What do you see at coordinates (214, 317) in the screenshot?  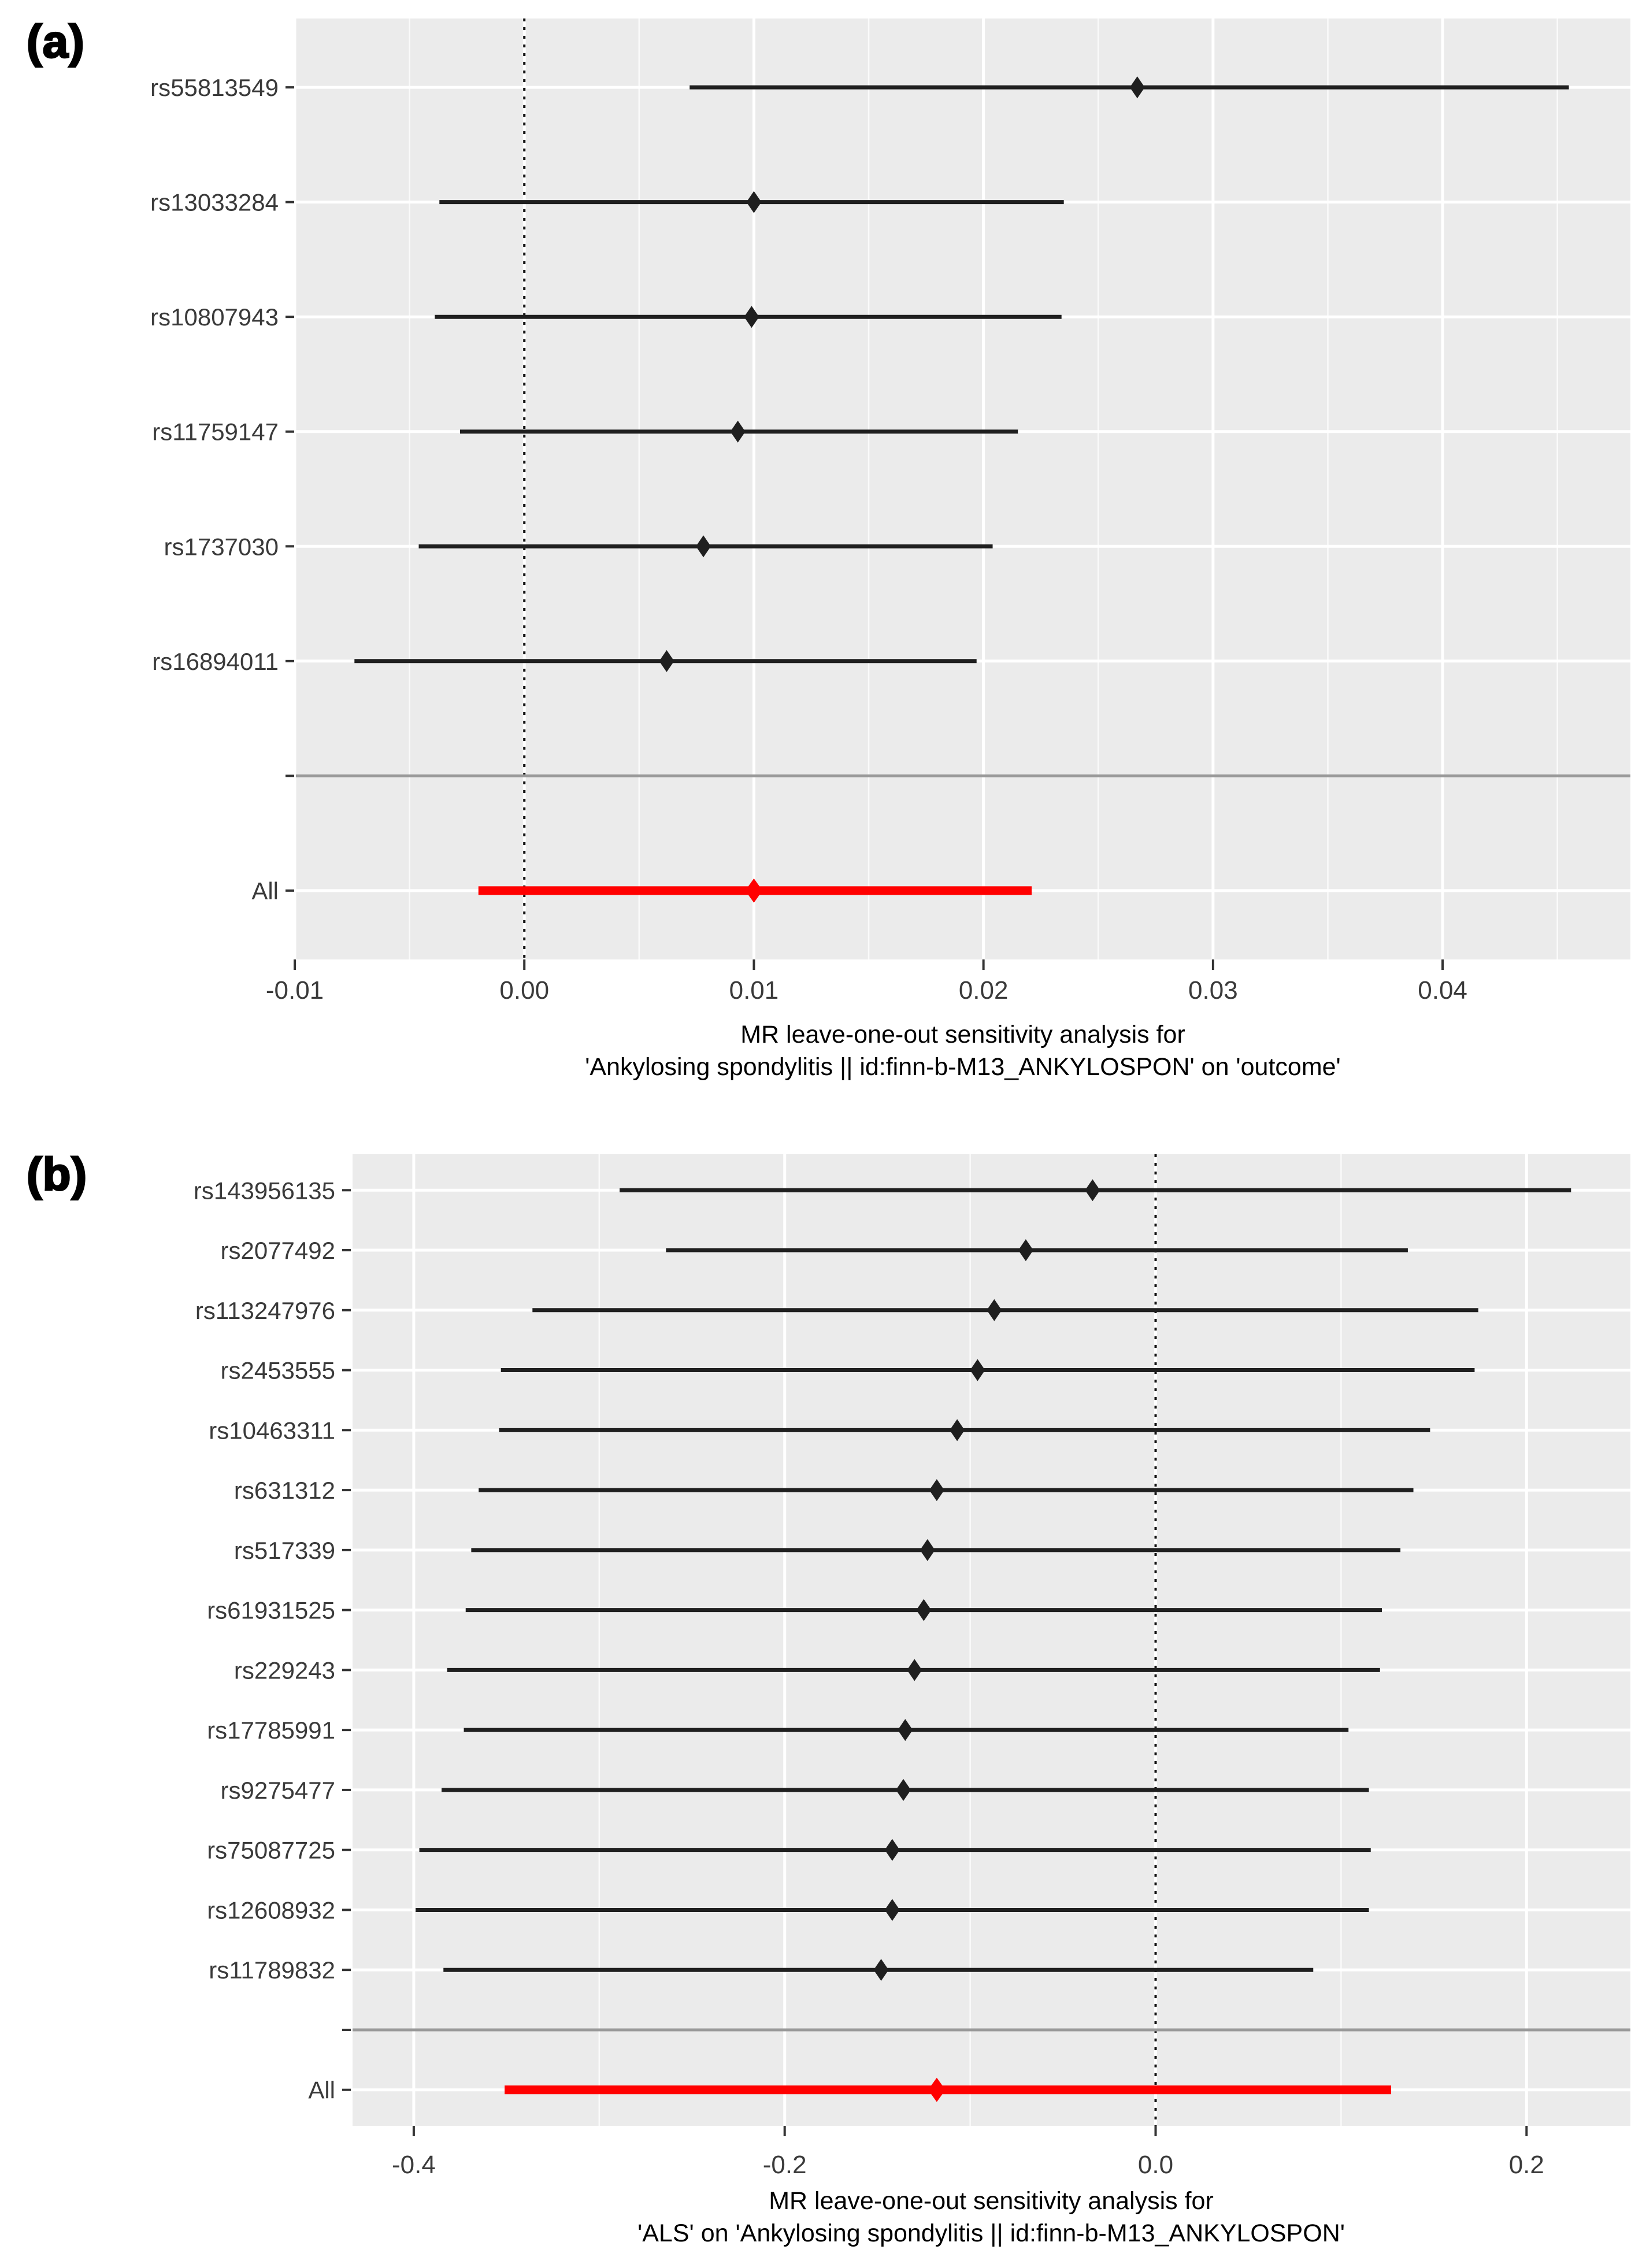 I see `y-axis-label: rs10807943` at bounding box center [214, 317].